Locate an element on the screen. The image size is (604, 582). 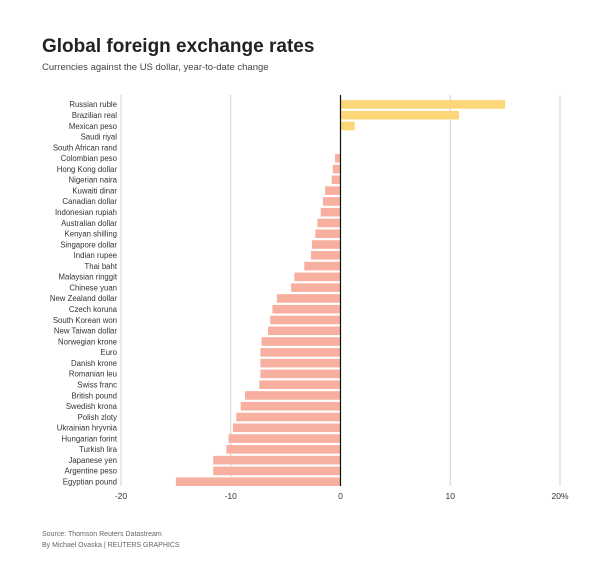
category-label: Swiss franc is located at coordinates (97, 384).